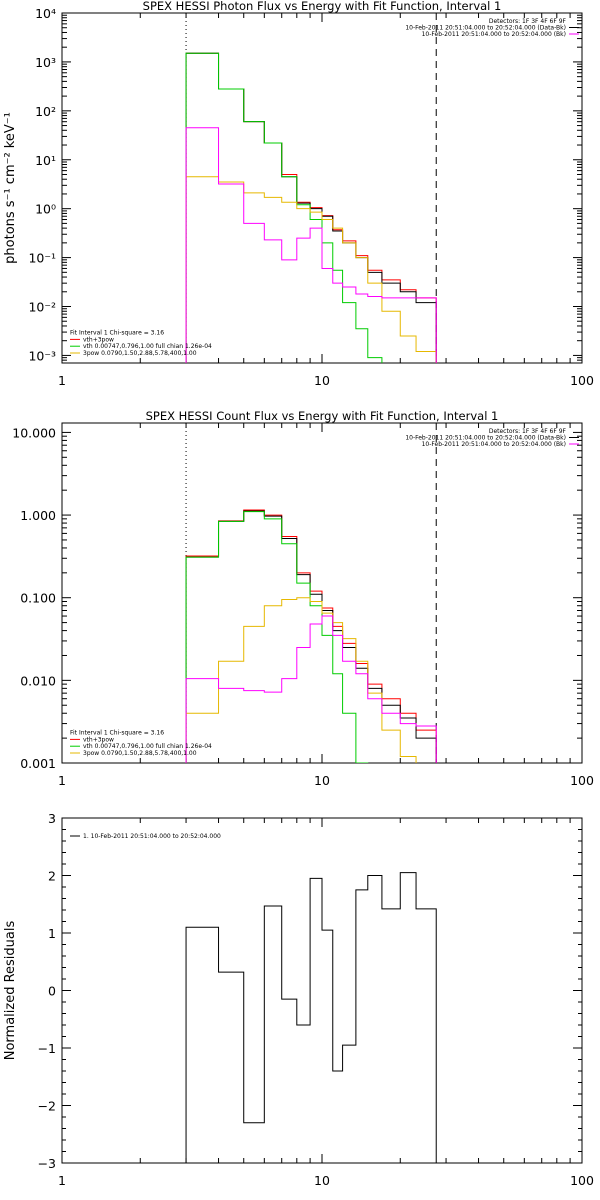 Image resolution: width=600 pixels, height=1200 pixels. I want to click on y-tick-label: 1.000, so click(38, 515).